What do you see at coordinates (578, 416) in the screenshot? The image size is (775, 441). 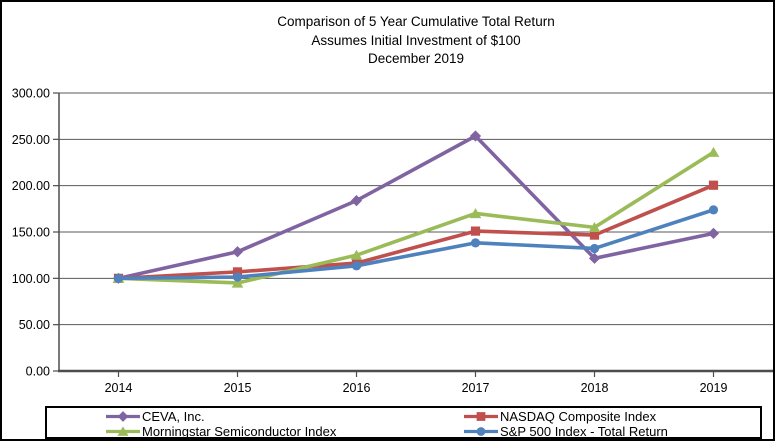 I see `legend-label: NASDAQ Composite Index` at bounding box center [578, 416].